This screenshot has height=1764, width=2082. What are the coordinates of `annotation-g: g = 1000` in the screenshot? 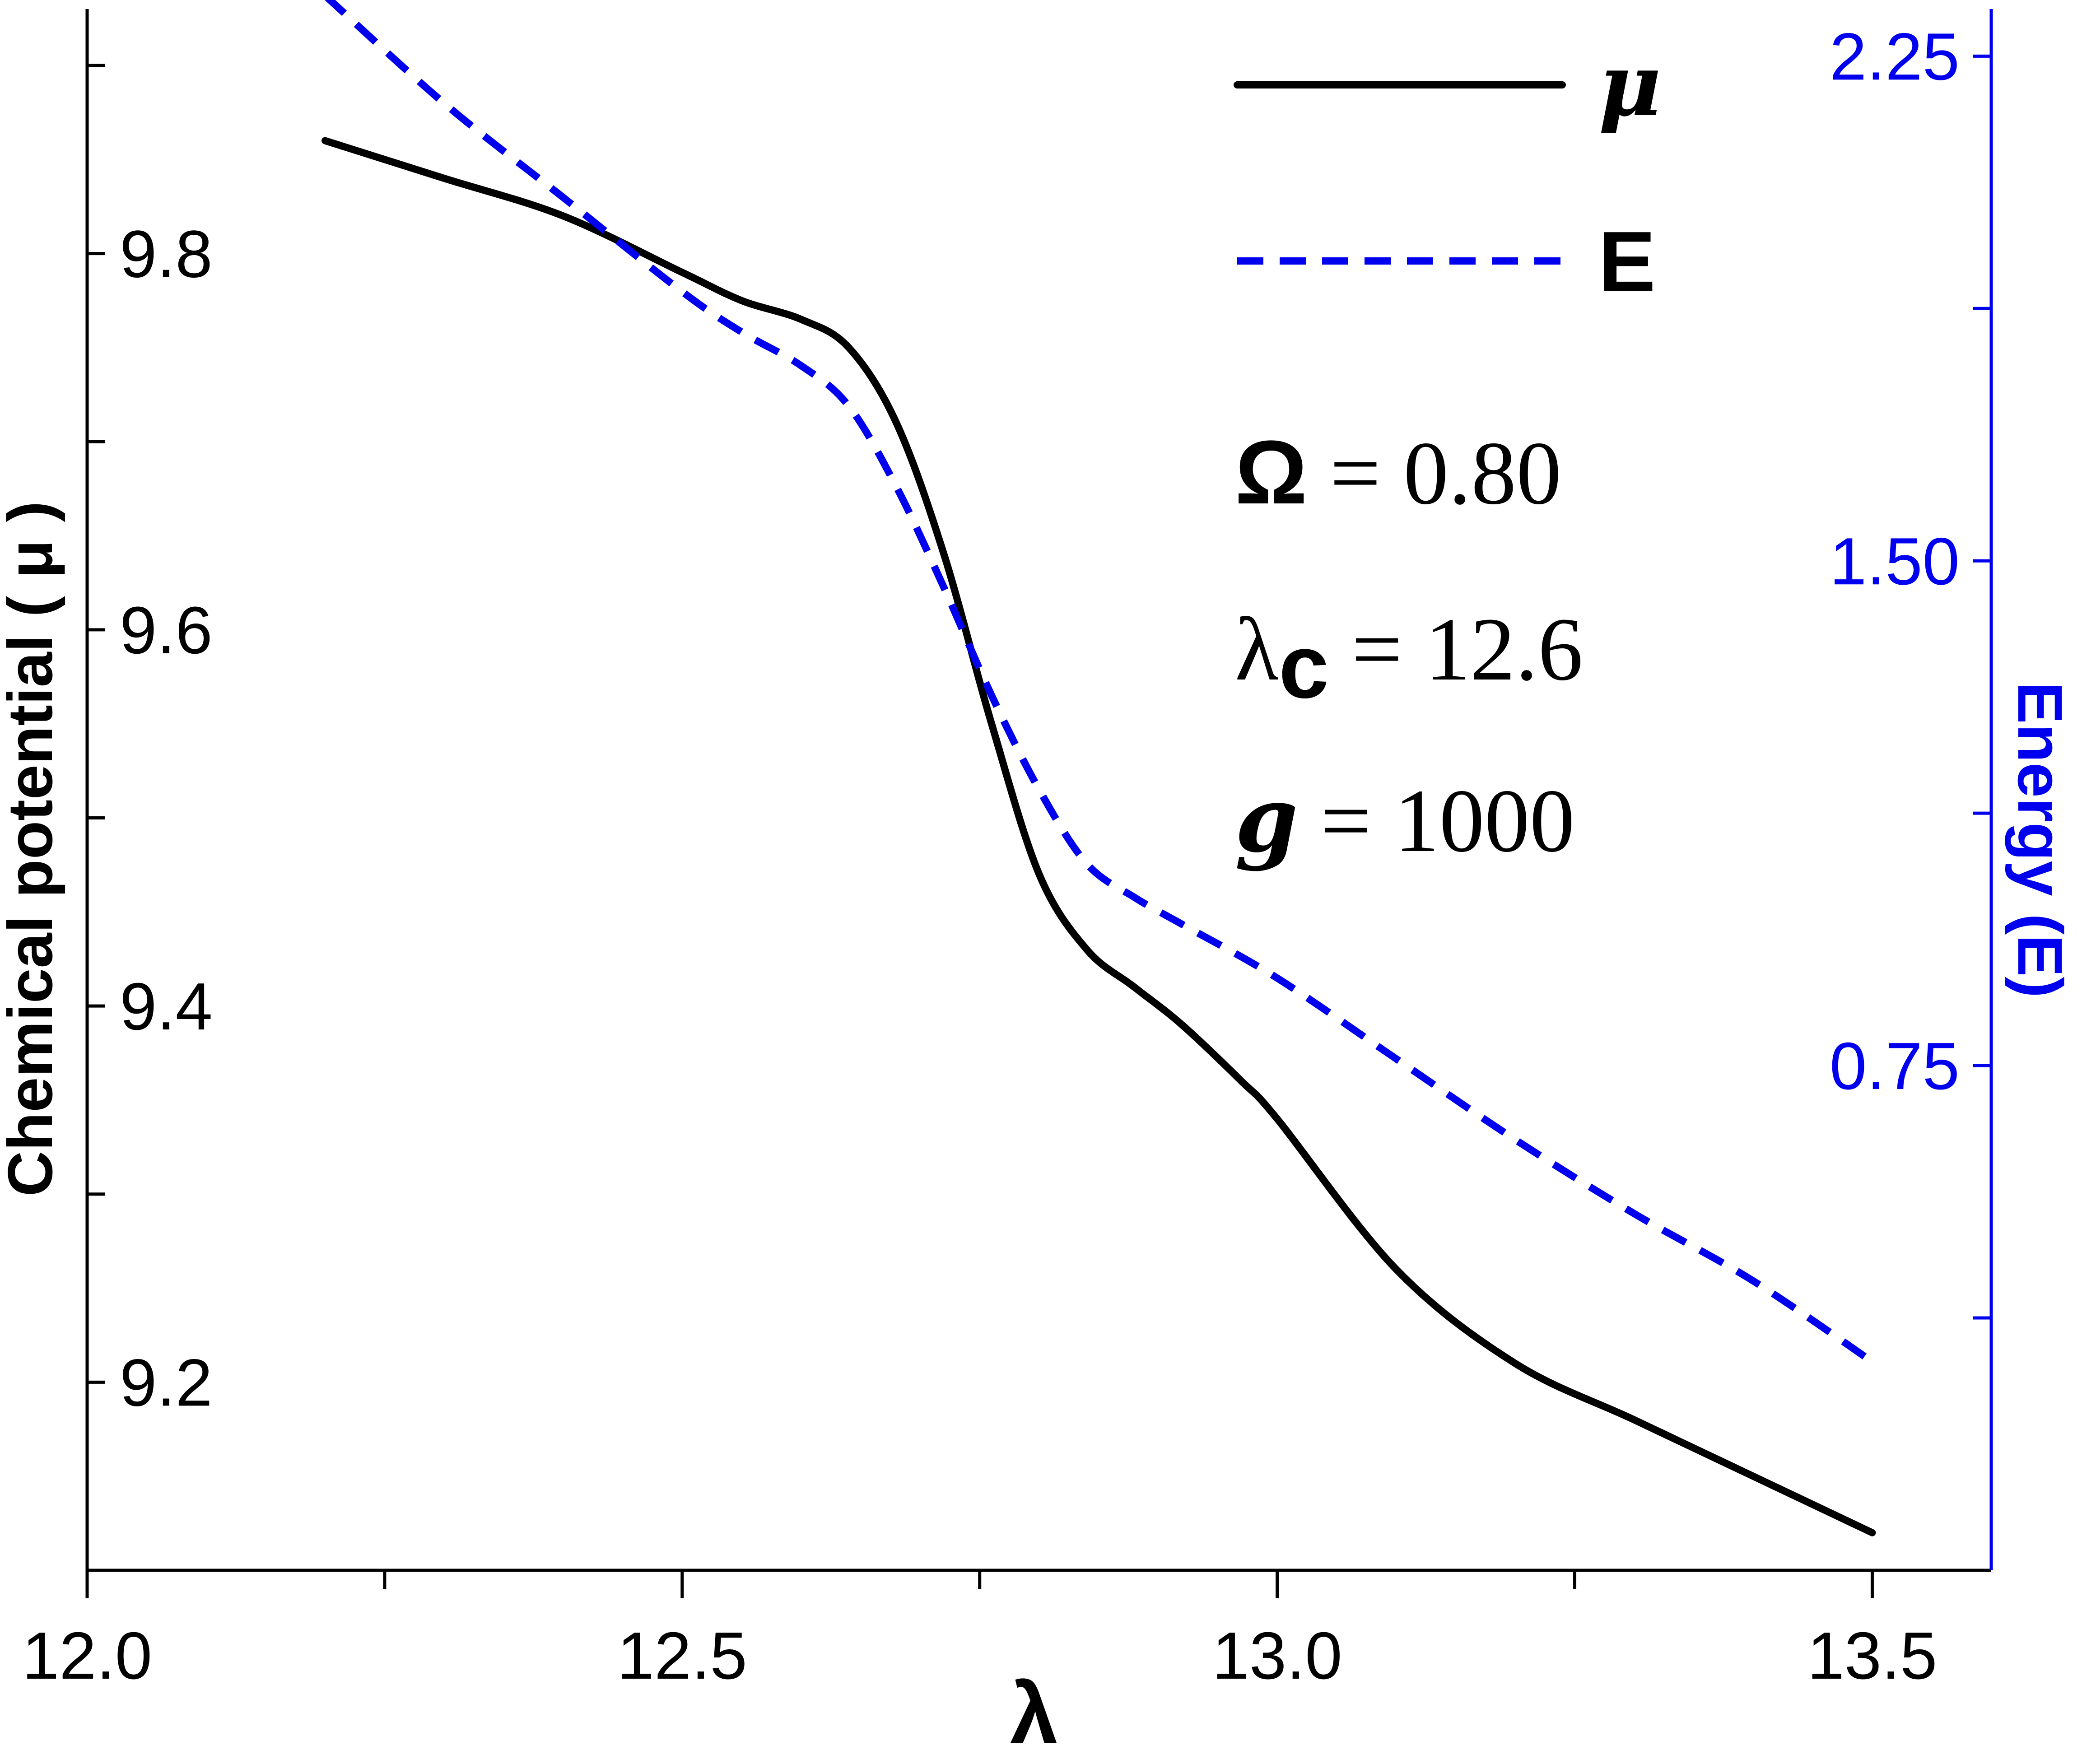 It's located at (1405, 820).